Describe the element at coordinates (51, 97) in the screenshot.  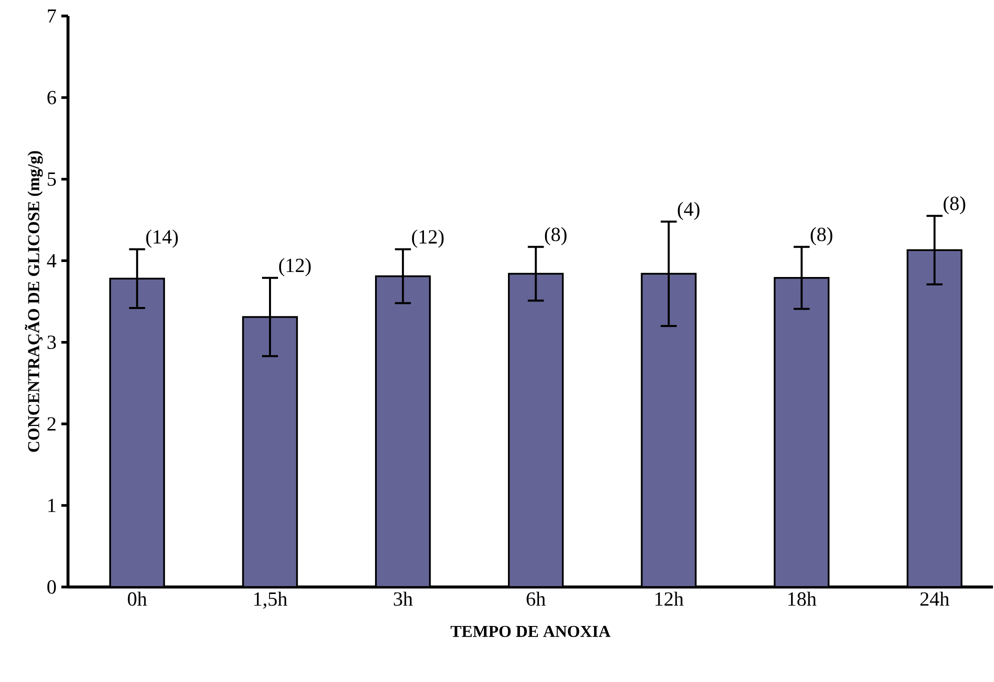
I see `y-tick-label: 6` at that location.